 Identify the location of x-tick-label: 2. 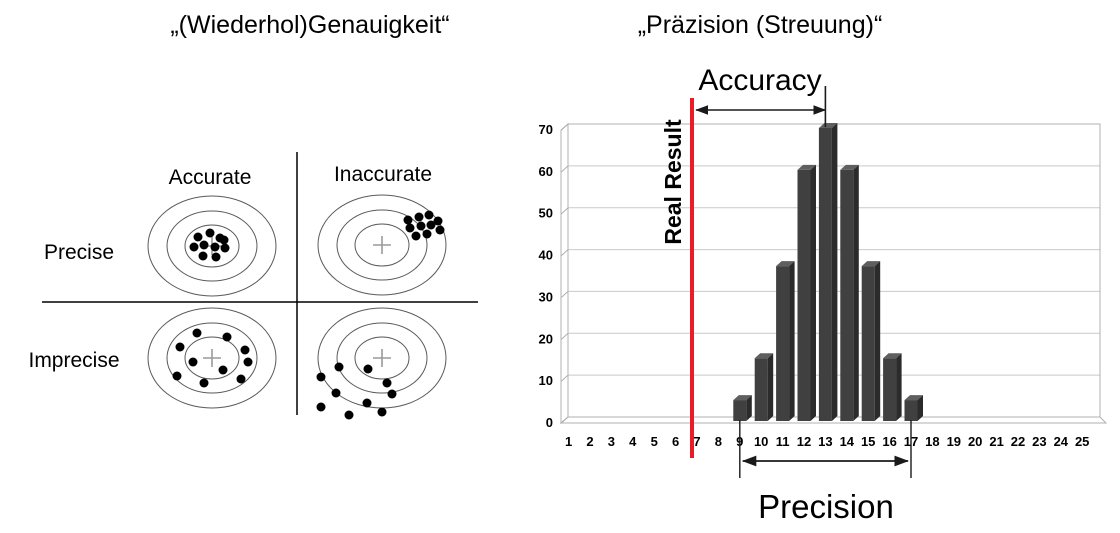
(589, 441).